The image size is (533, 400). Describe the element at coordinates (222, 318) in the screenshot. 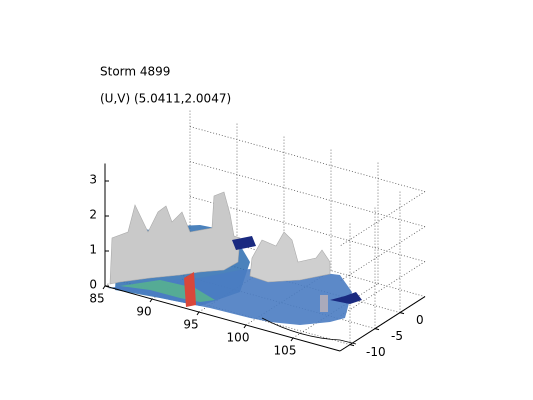

I see `x-axis` at that location.